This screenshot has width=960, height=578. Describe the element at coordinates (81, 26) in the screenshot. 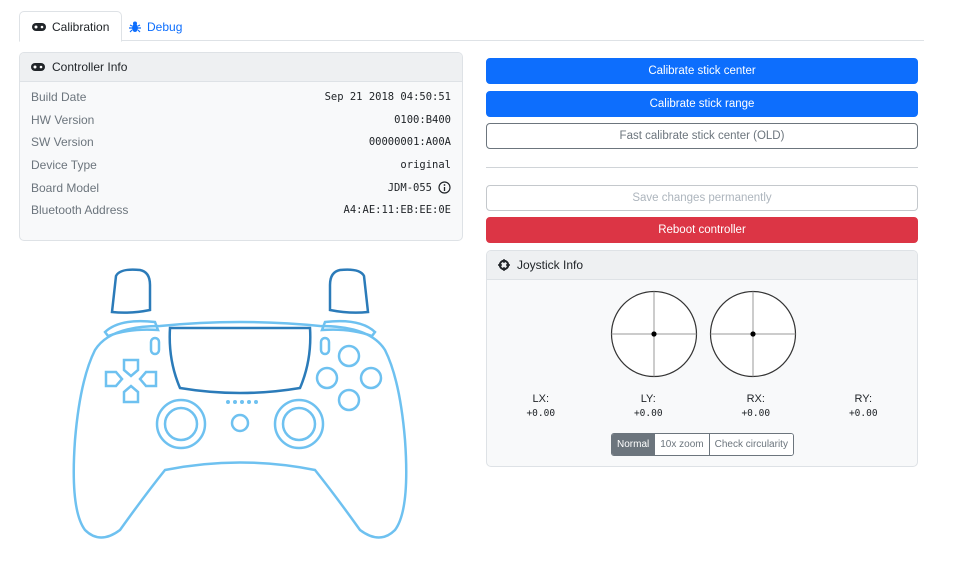

I see `tab-label: Calibration` at that location.